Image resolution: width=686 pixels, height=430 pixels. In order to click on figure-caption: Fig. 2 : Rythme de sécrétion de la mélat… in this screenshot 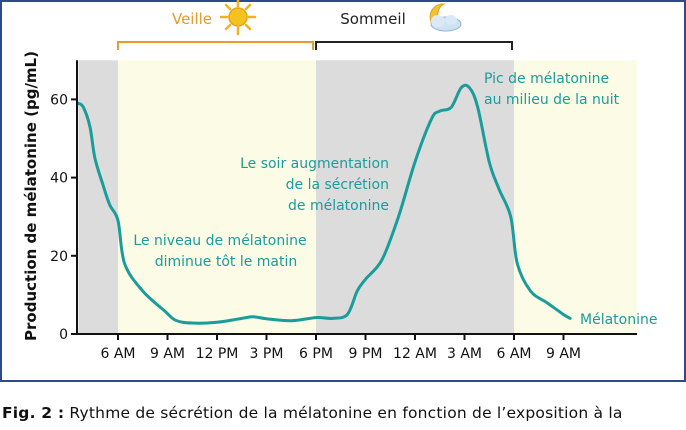, I will do `click(343, 413)`.